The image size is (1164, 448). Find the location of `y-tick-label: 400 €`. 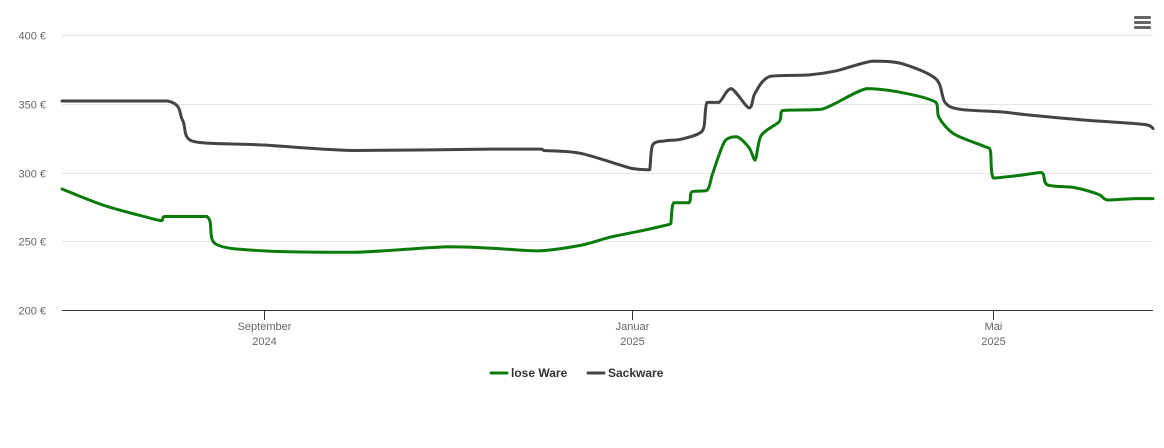

y-tick-label: 400 € is located at coordinates (32, 37).